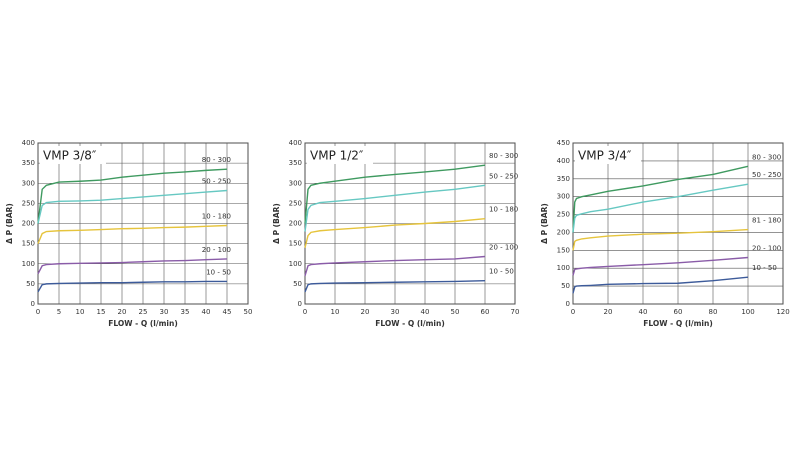 Image resolution: width=800 pixels, height=450 pixels. What do you see at coordinates (747, 312) in the screenshot?
I see `x-tick-label: 100` at bounding box center [747, 312].